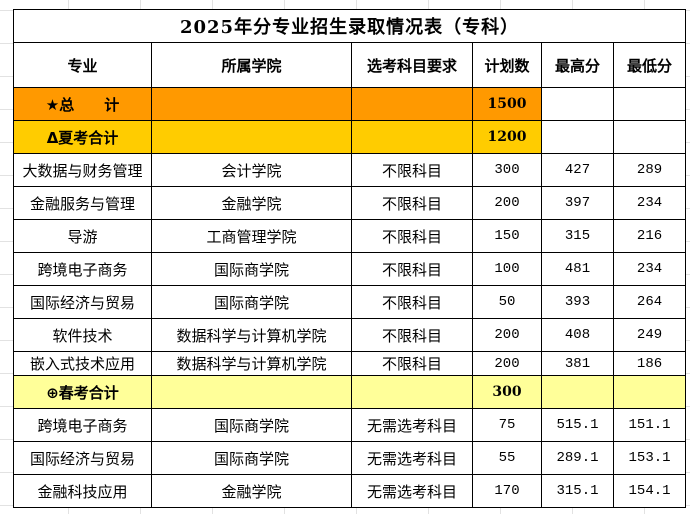 This screenshot has width=690, height=514. What do you see at coordinates (412, 65) in the screenshot?
I see `header-subject-req: 选考科目要求` at bounding box center [412, 65].